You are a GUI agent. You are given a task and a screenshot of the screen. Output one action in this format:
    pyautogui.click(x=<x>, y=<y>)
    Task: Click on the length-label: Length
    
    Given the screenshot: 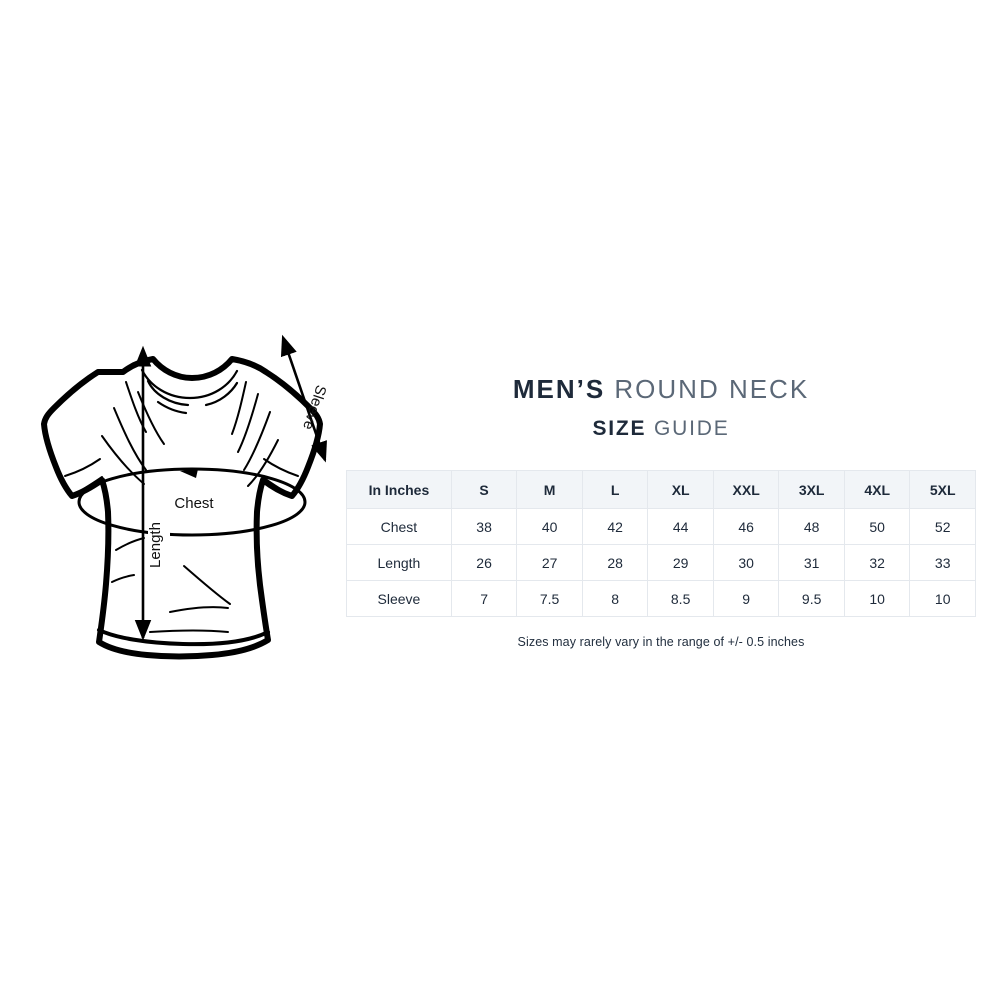 What is the action you would take?
    pyautogui.click(x=155, y=545)
    